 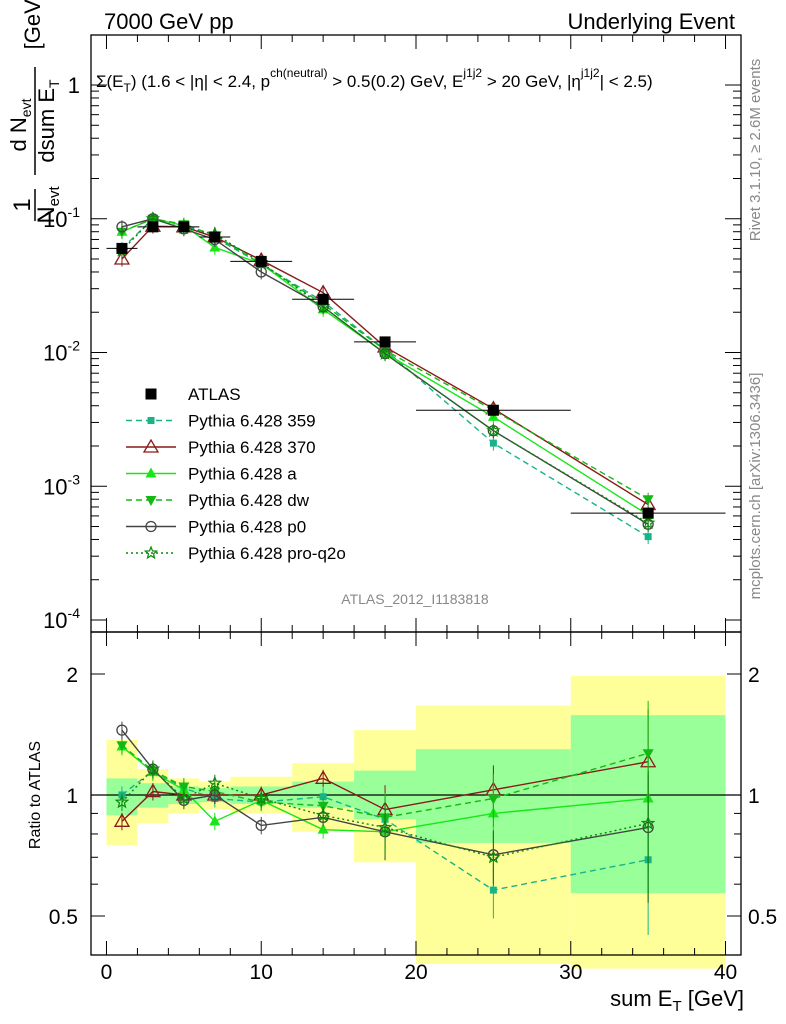 What do you see at coordinates (61, 352) in the screenshot?
I see `y-tick-label: 10⁻²` at bounding box center [61, 352].